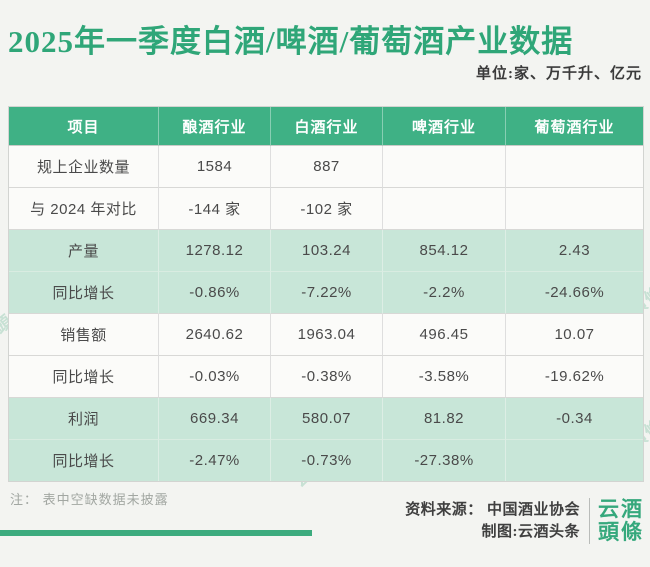  I want to click on table-row: 利润 669.34 580.07 81.82 -0.34, so click(326, 419).